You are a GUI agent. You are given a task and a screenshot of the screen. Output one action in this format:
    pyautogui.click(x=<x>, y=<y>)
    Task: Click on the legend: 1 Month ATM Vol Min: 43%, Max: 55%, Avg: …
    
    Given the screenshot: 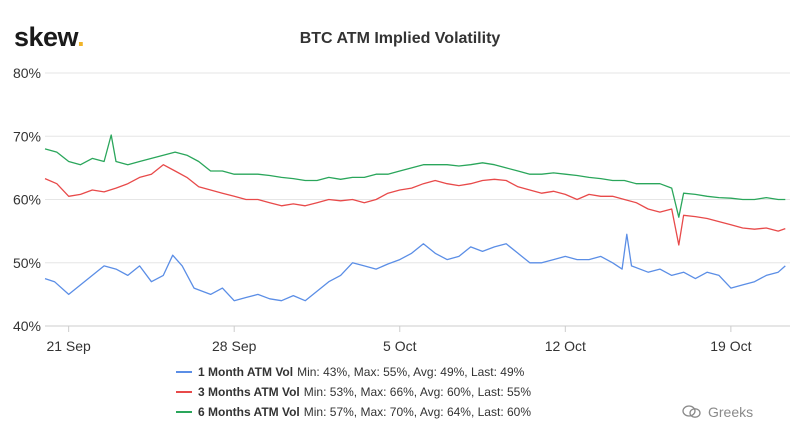 What is the action you would take?
    pyautogui.click(x=353, y=392)
    